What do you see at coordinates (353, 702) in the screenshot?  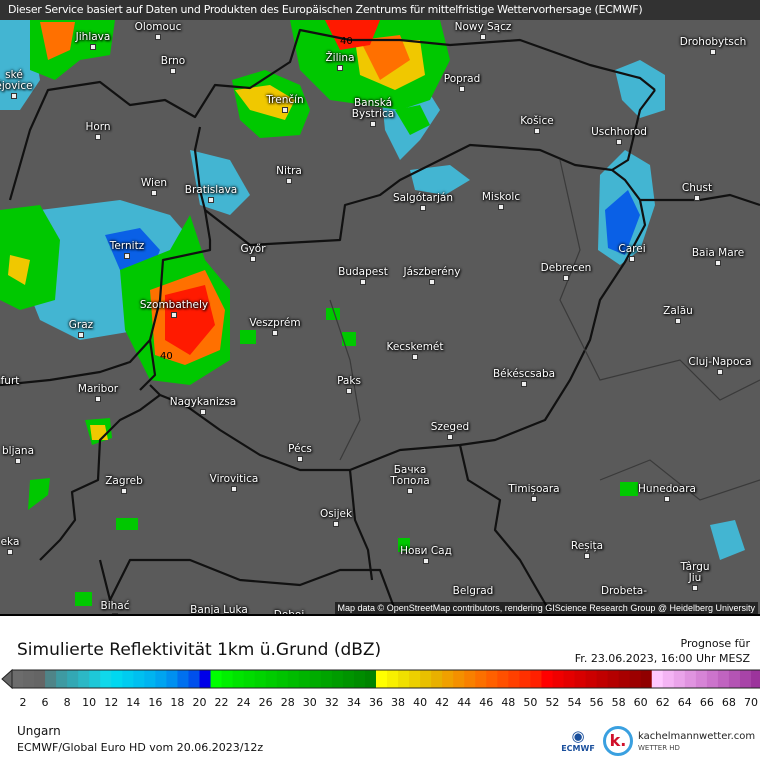 I see `legend-tick-label: 34` at bounding box center [353, 702].